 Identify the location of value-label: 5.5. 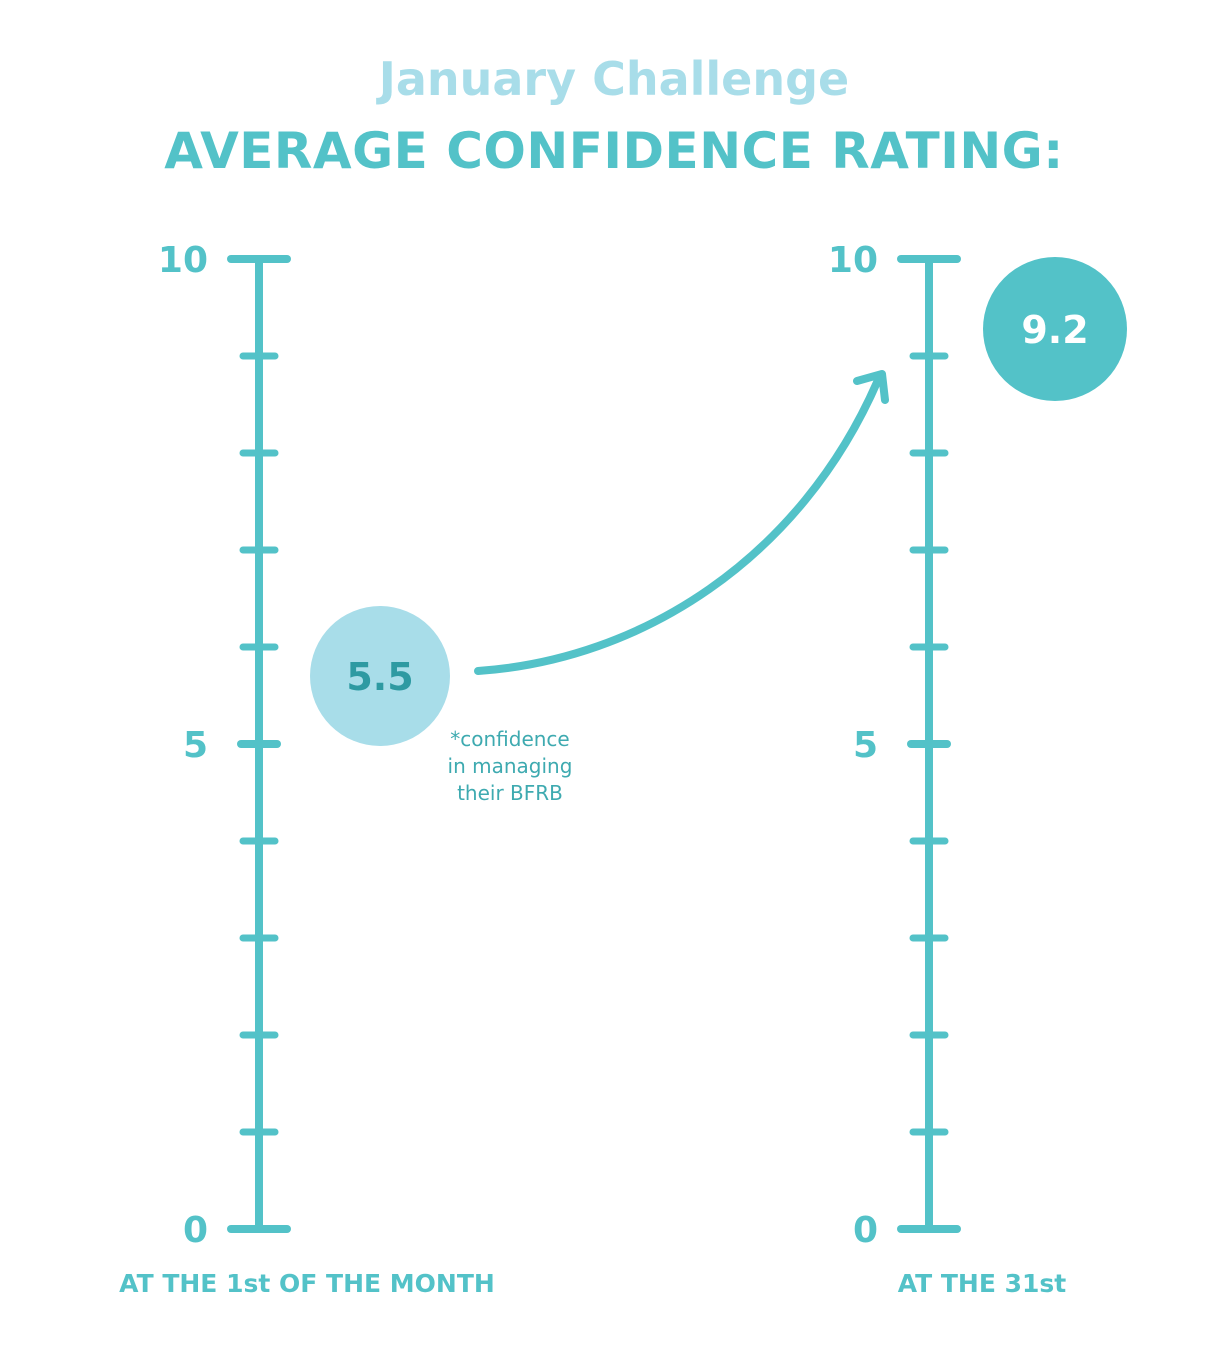
(379, 677).